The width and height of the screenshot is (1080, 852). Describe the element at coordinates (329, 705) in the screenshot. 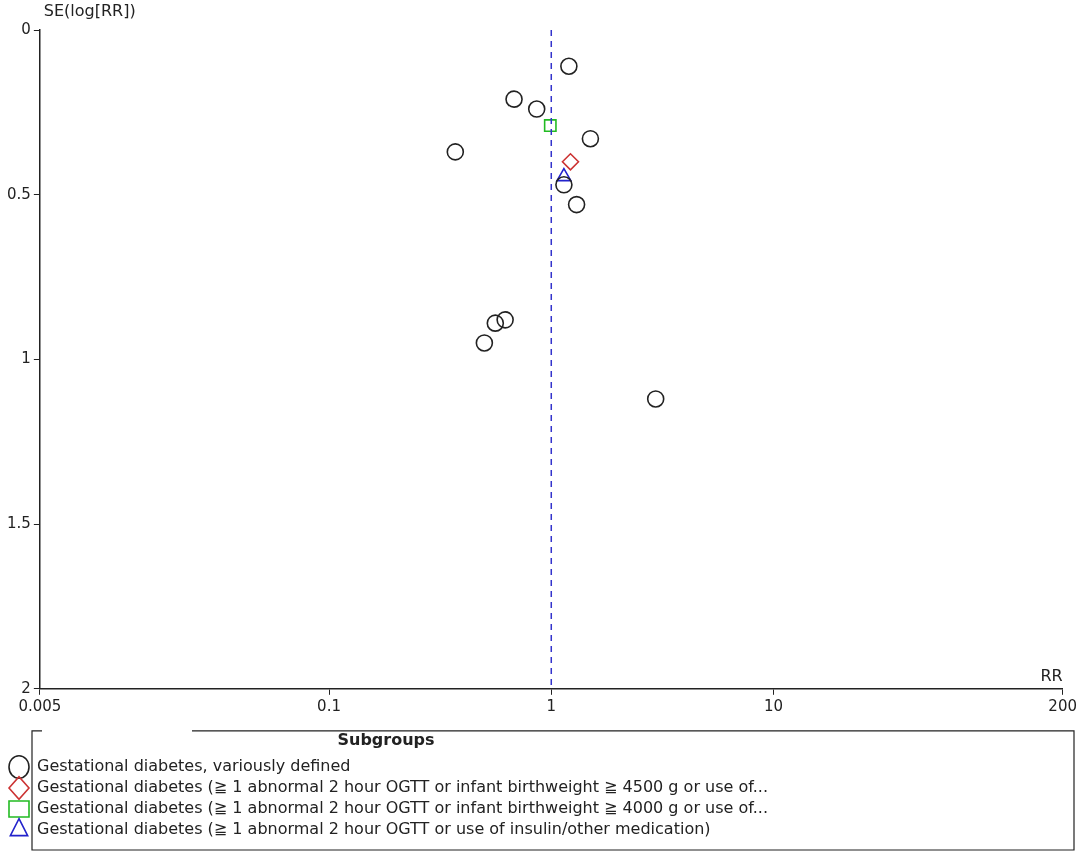

I see `x-tick-label: 0.1` at that location.